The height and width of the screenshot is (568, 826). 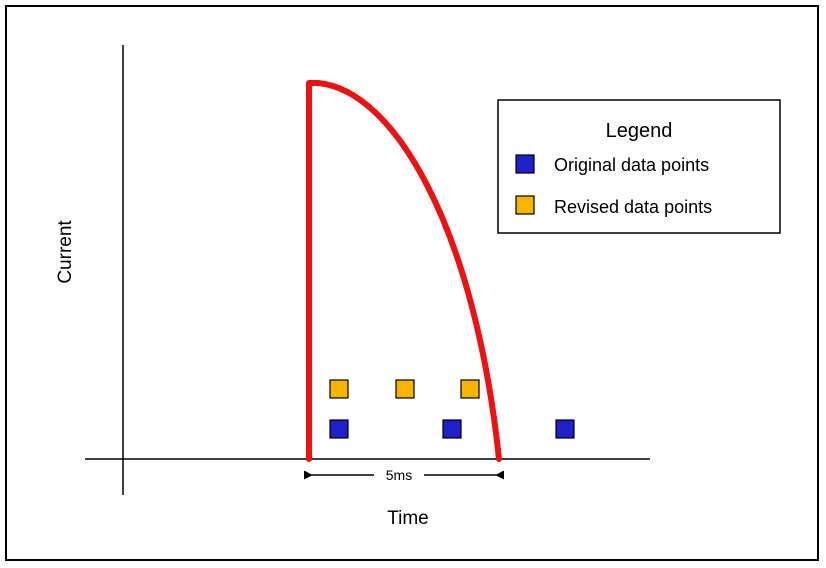 I want to click on legend-box, so click(x=639, y=166).